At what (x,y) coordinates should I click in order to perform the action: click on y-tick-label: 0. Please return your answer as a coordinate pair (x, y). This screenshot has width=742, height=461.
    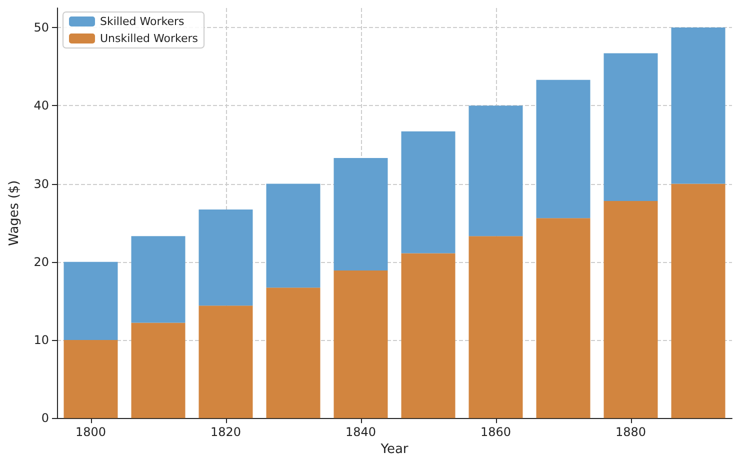
    Looking at the image, I should click on (45, 418).